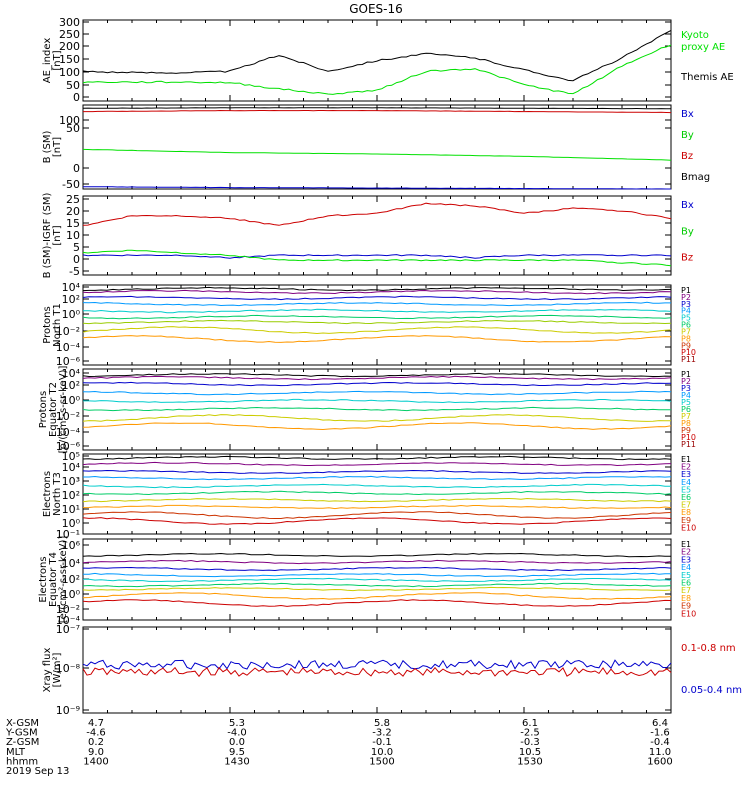  Describe the element at coordinates (68, 668) in the screenshot. I see `y-tick-label: 10⁻⁸` at that location.